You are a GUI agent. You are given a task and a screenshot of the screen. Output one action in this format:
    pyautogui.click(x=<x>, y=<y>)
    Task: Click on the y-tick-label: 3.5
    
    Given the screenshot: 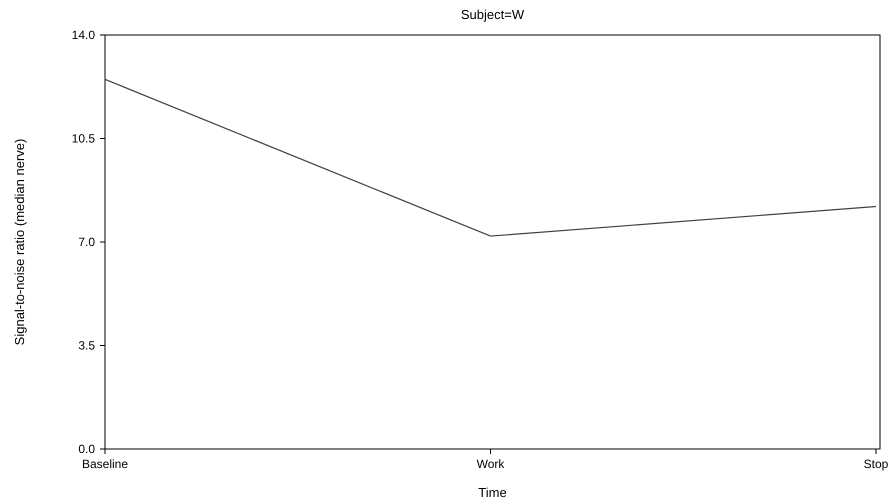 What is the action you would take?
    pyautogui.click(x=87, y=345)
    